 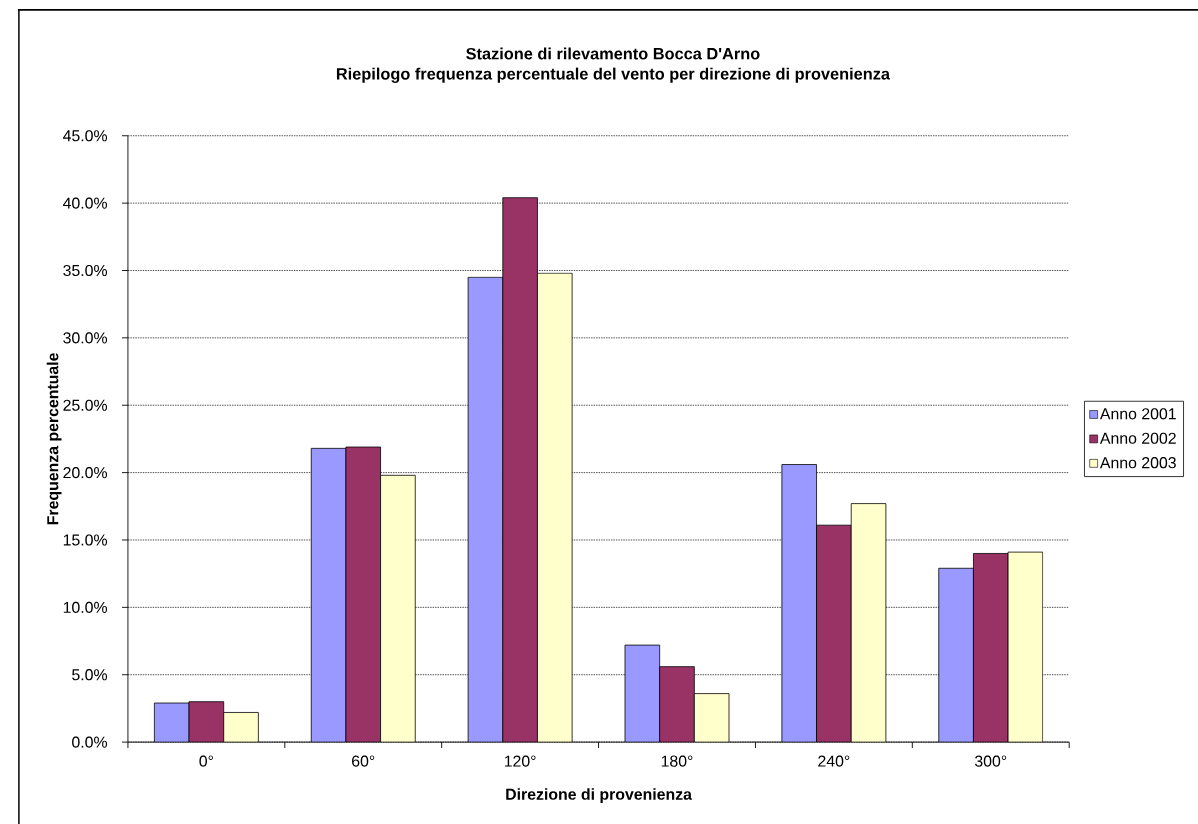 I want to click on x-axis-title: Direzione di provenienza, so click(x=599, y=795).